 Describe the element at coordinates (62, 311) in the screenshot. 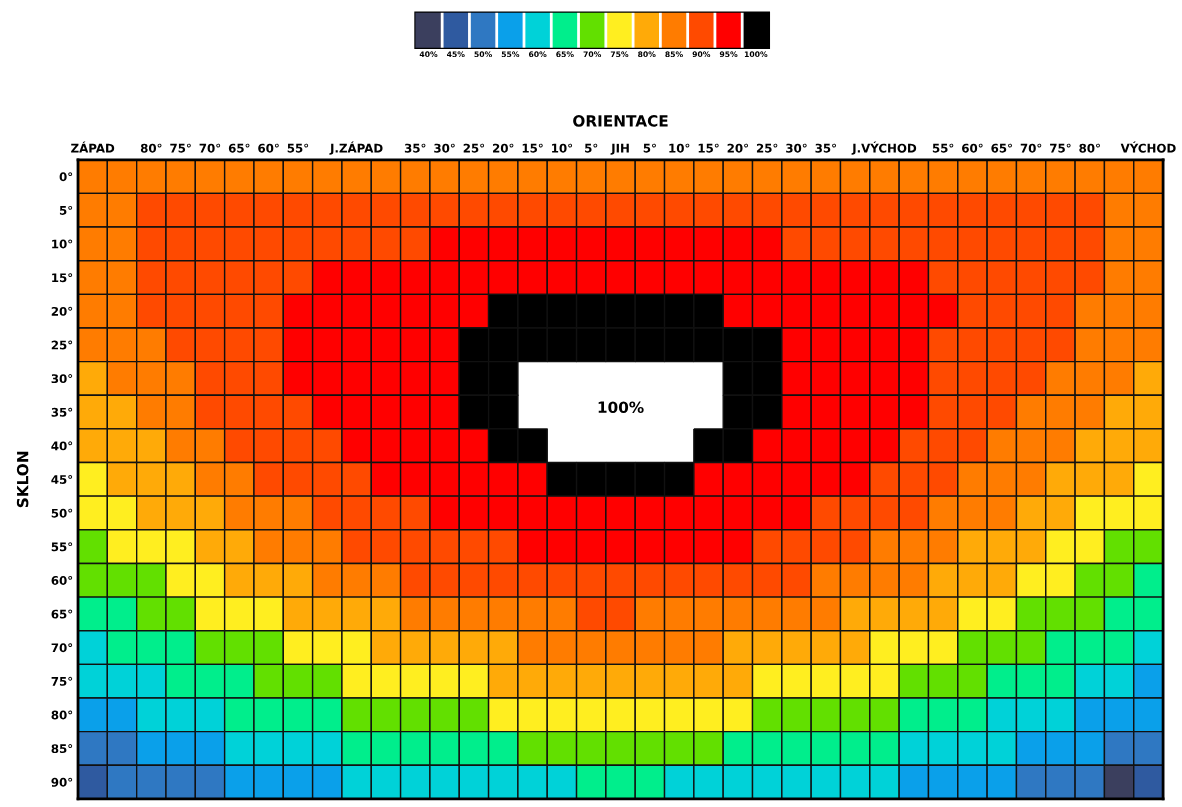

I see `y-tick-label: 20°` at that location.